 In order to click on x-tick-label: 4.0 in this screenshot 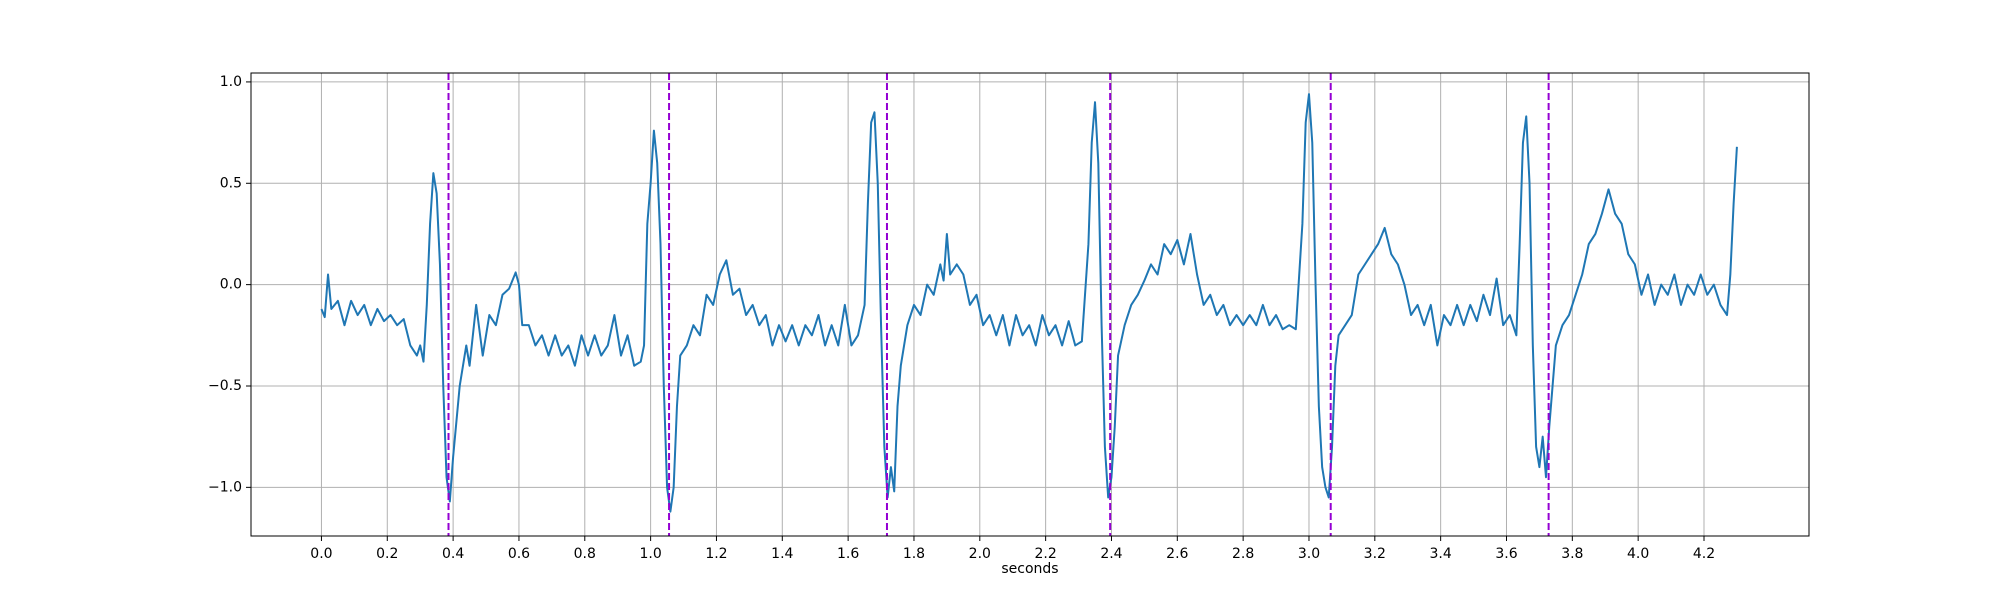, I will do `click(1638, 554)`.